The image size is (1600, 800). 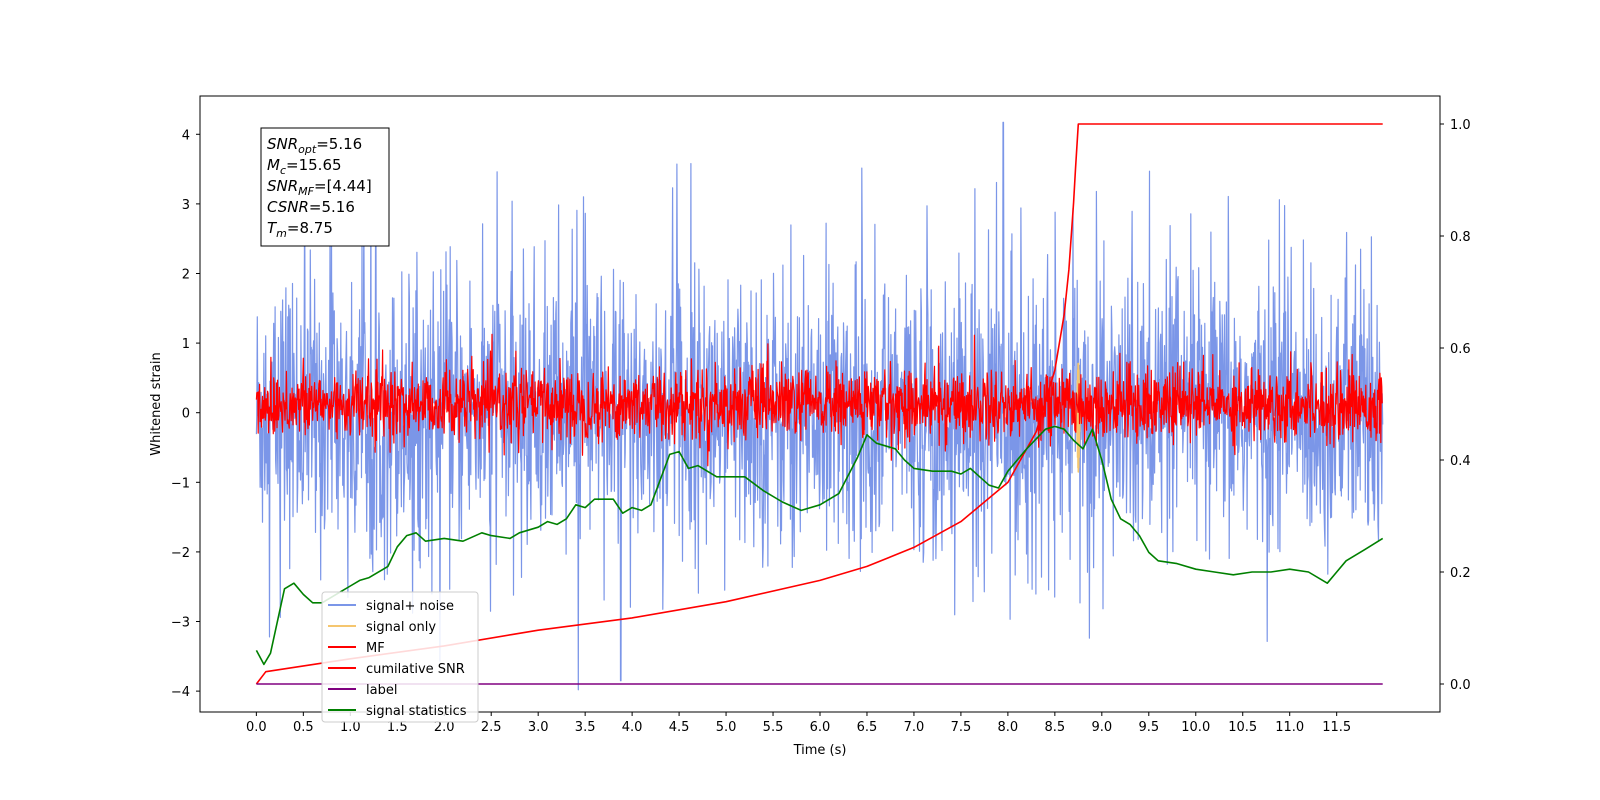 I want to click on legend-frame, so click(x=400, y=657).